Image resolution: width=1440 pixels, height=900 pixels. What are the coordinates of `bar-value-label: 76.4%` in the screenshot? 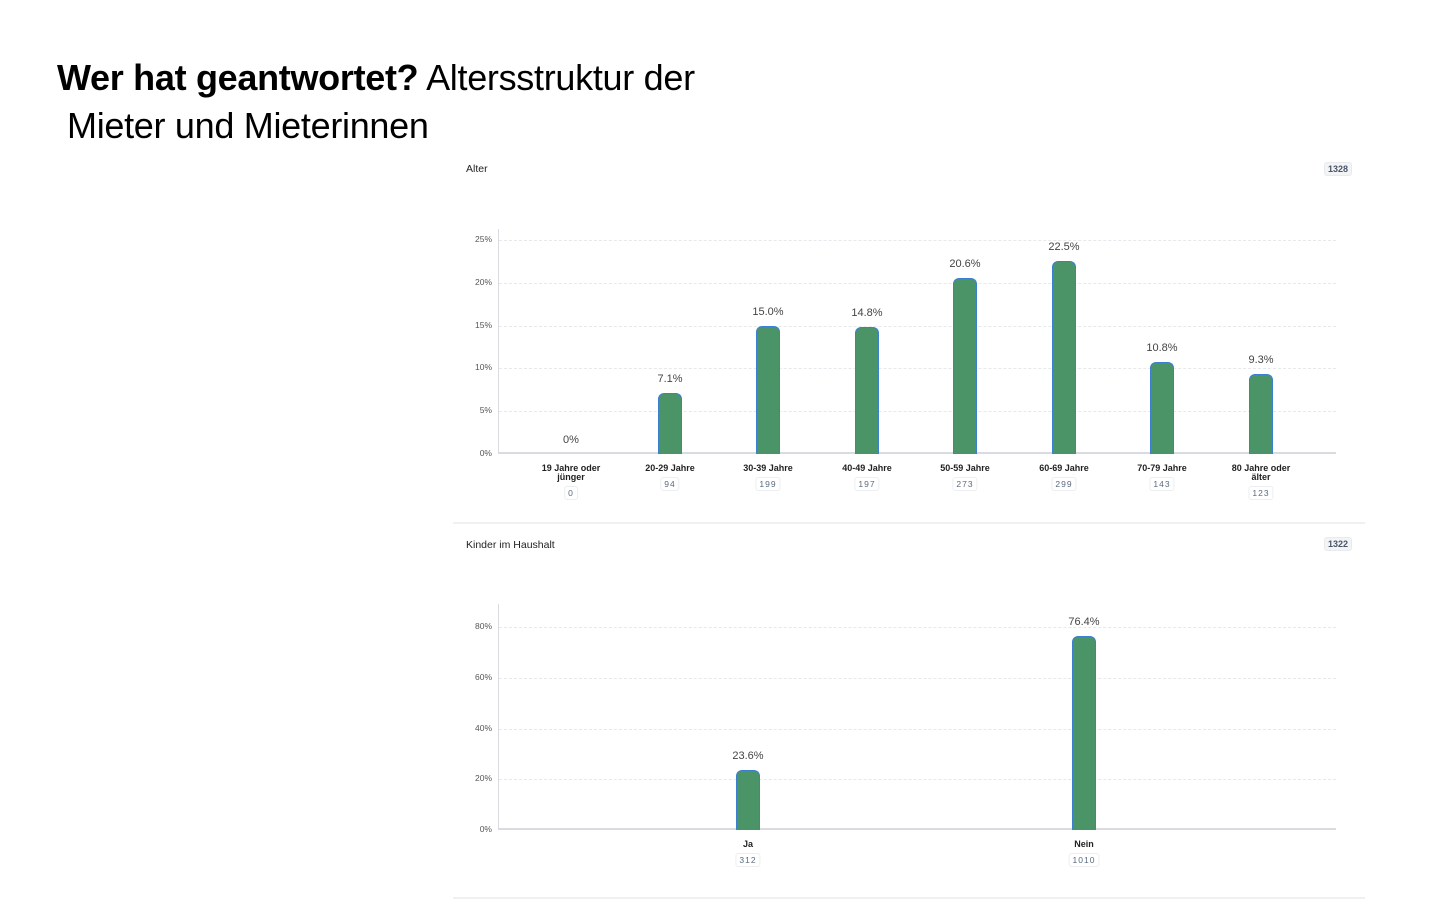 It's located at (1084, 622).